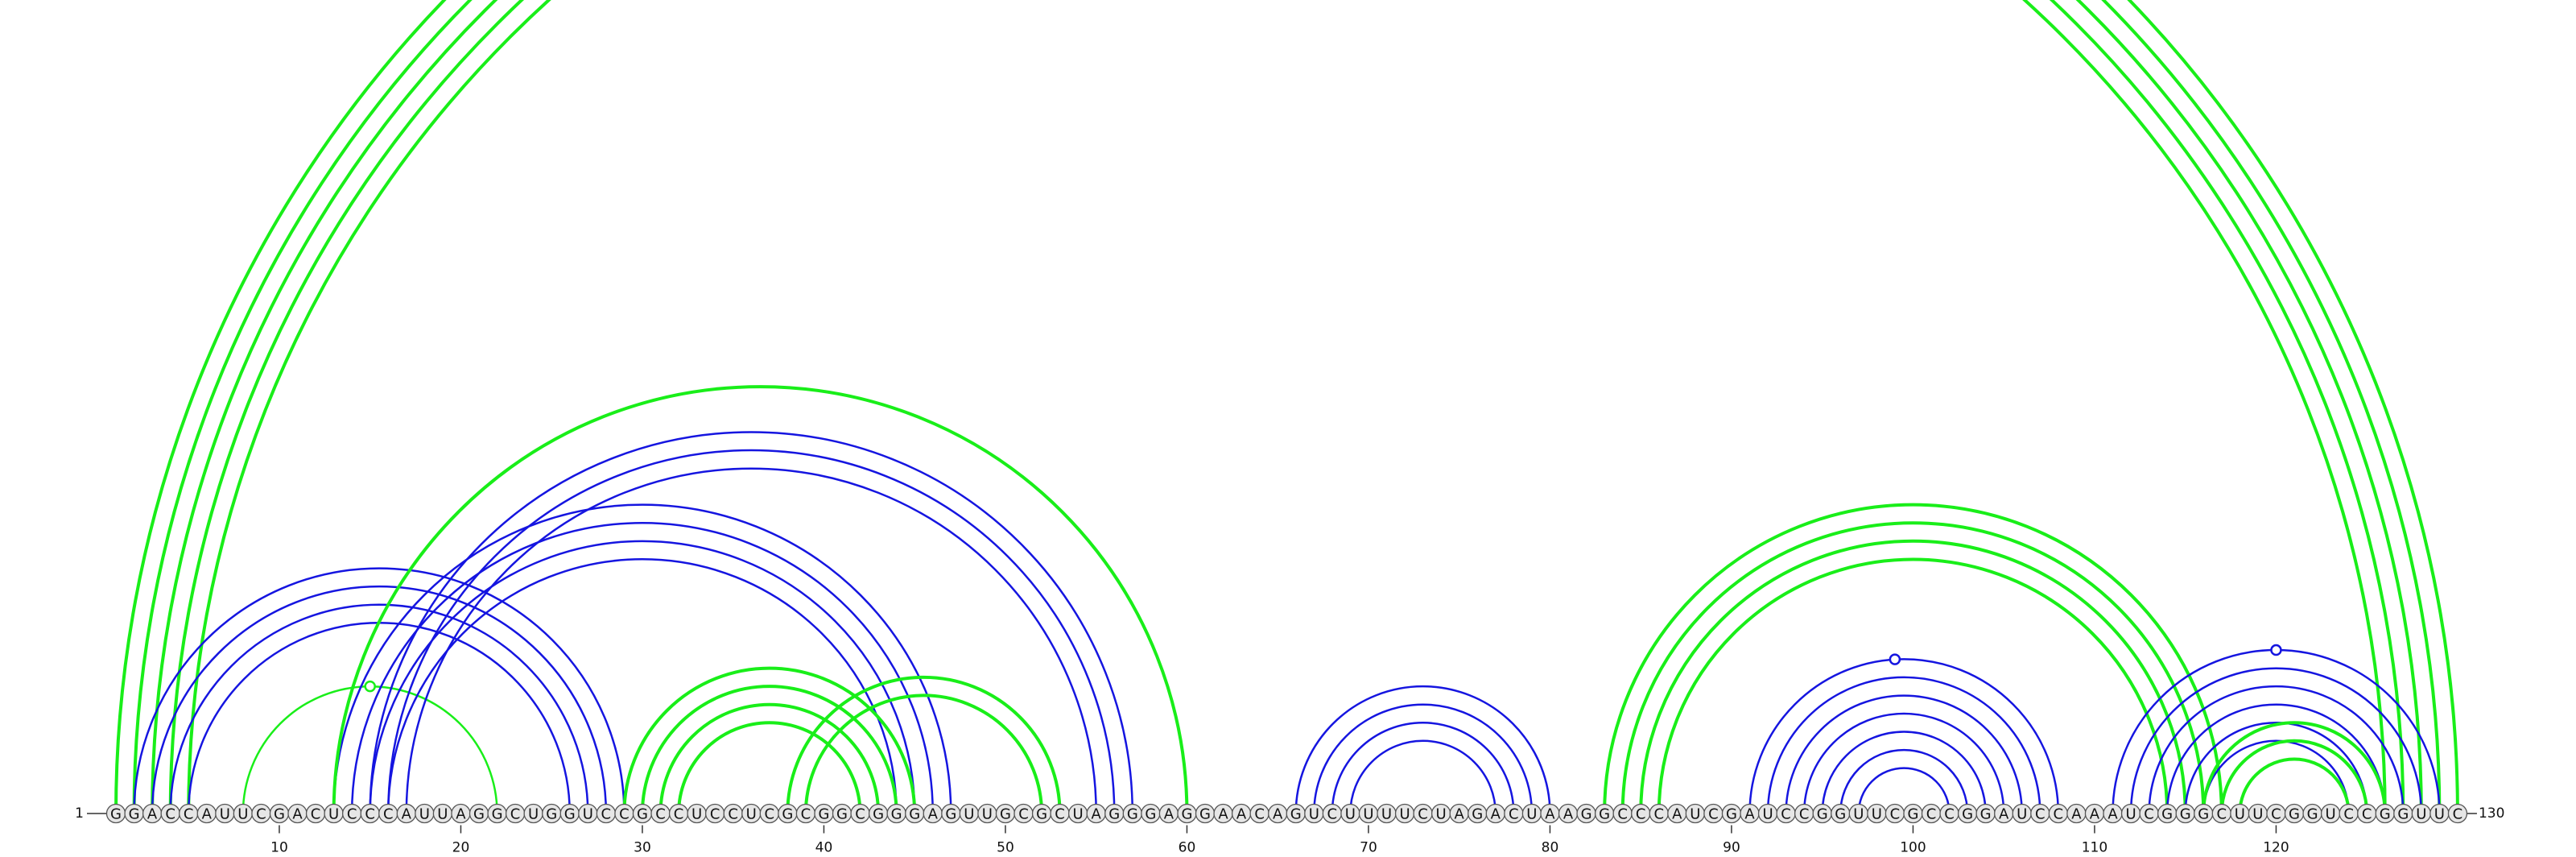  I want to click on nucleotide-3: A, so click(152, 813).